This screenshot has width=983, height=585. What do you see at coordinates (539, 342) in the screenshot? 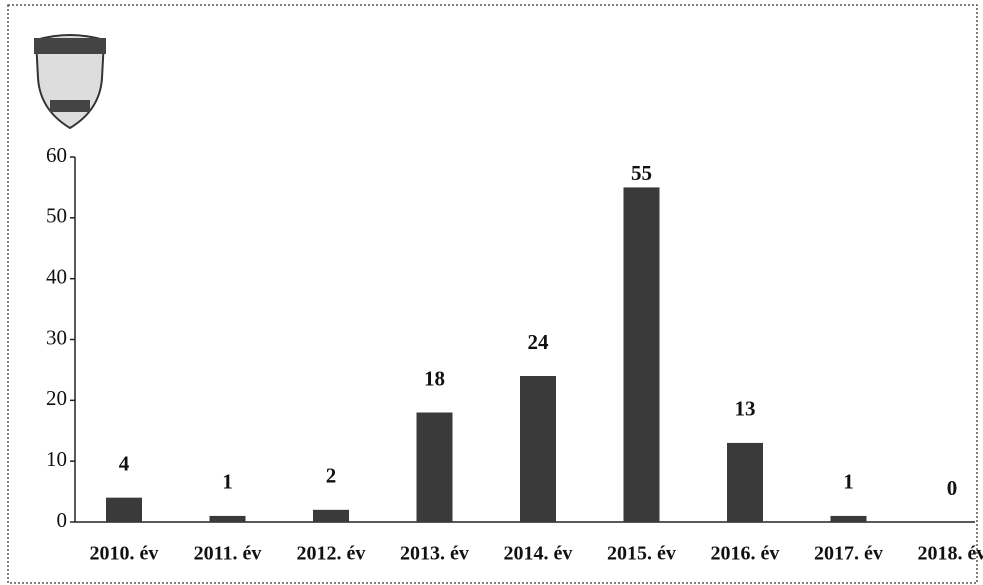
I see `value-label: 24` at bounding box center [539, 342].